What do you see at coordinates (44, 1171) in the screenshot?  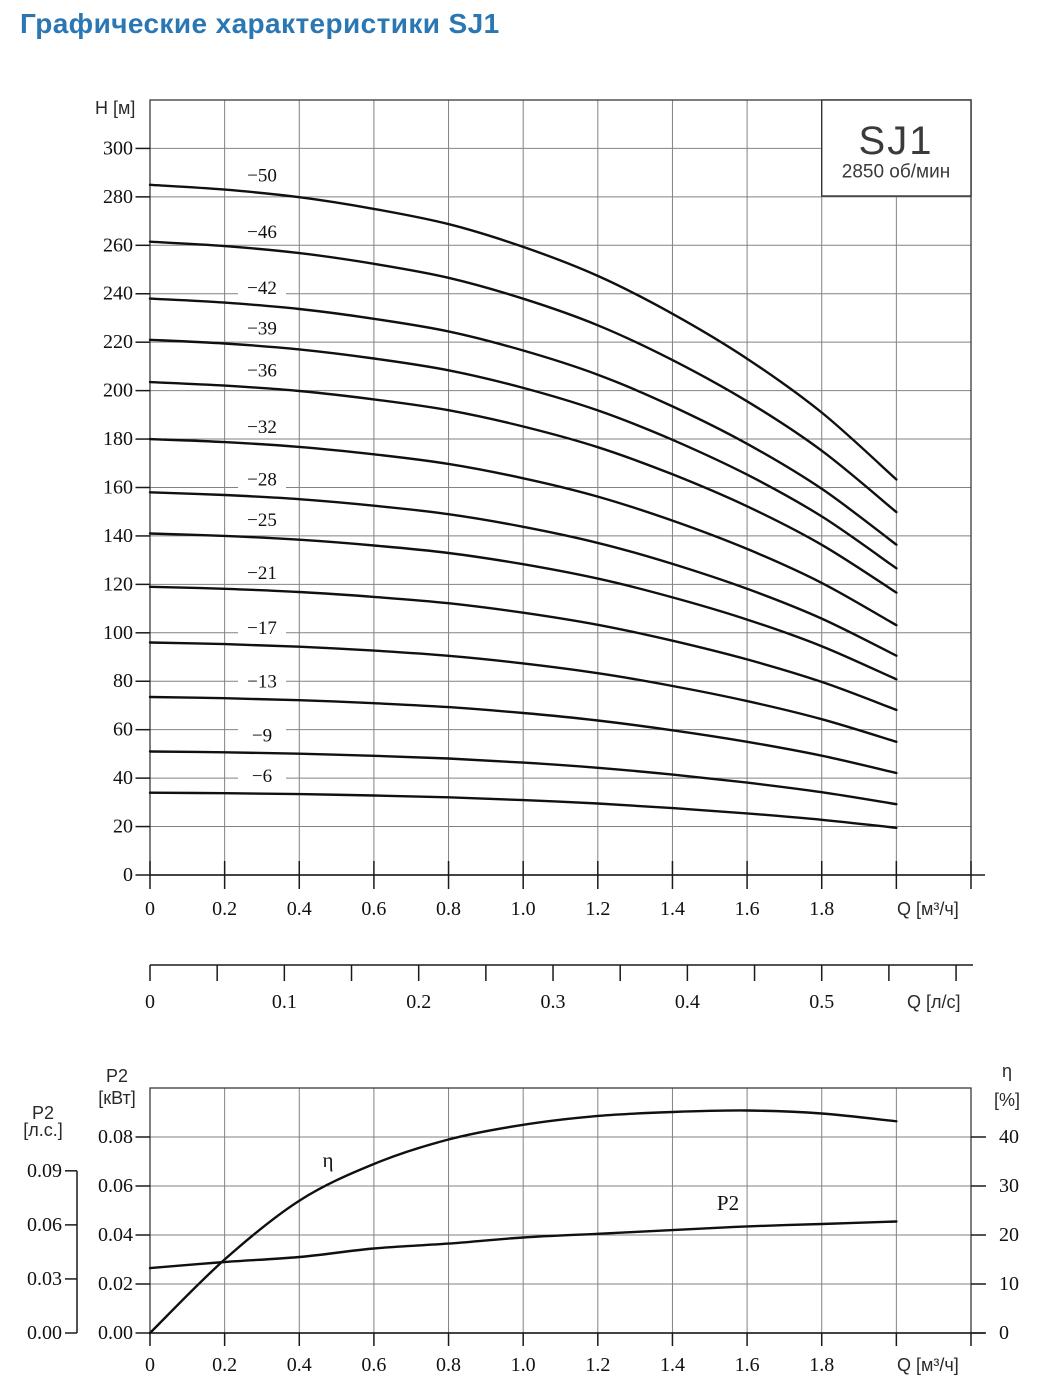 I see `svg-text: 0.09` at bounding box center [44, 1171].